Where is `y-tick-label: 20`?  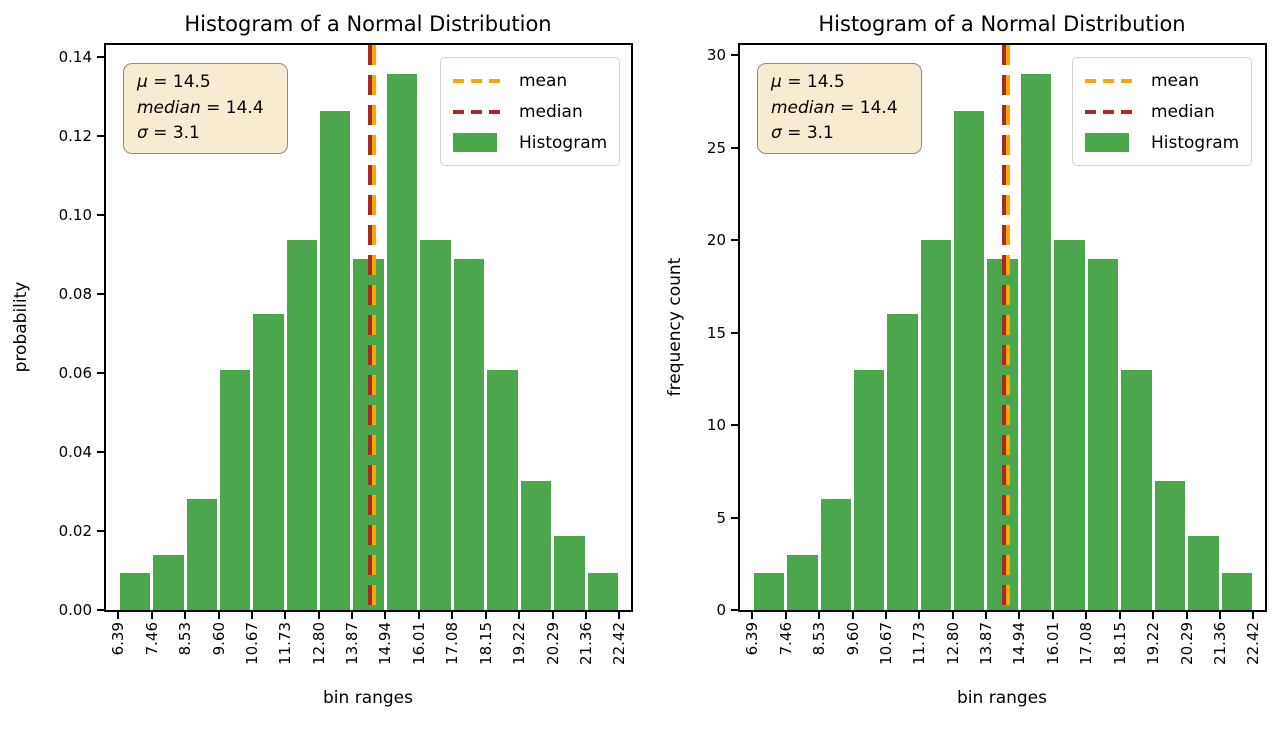 y-tick-label: 20 is located at coordinates (716, 240).